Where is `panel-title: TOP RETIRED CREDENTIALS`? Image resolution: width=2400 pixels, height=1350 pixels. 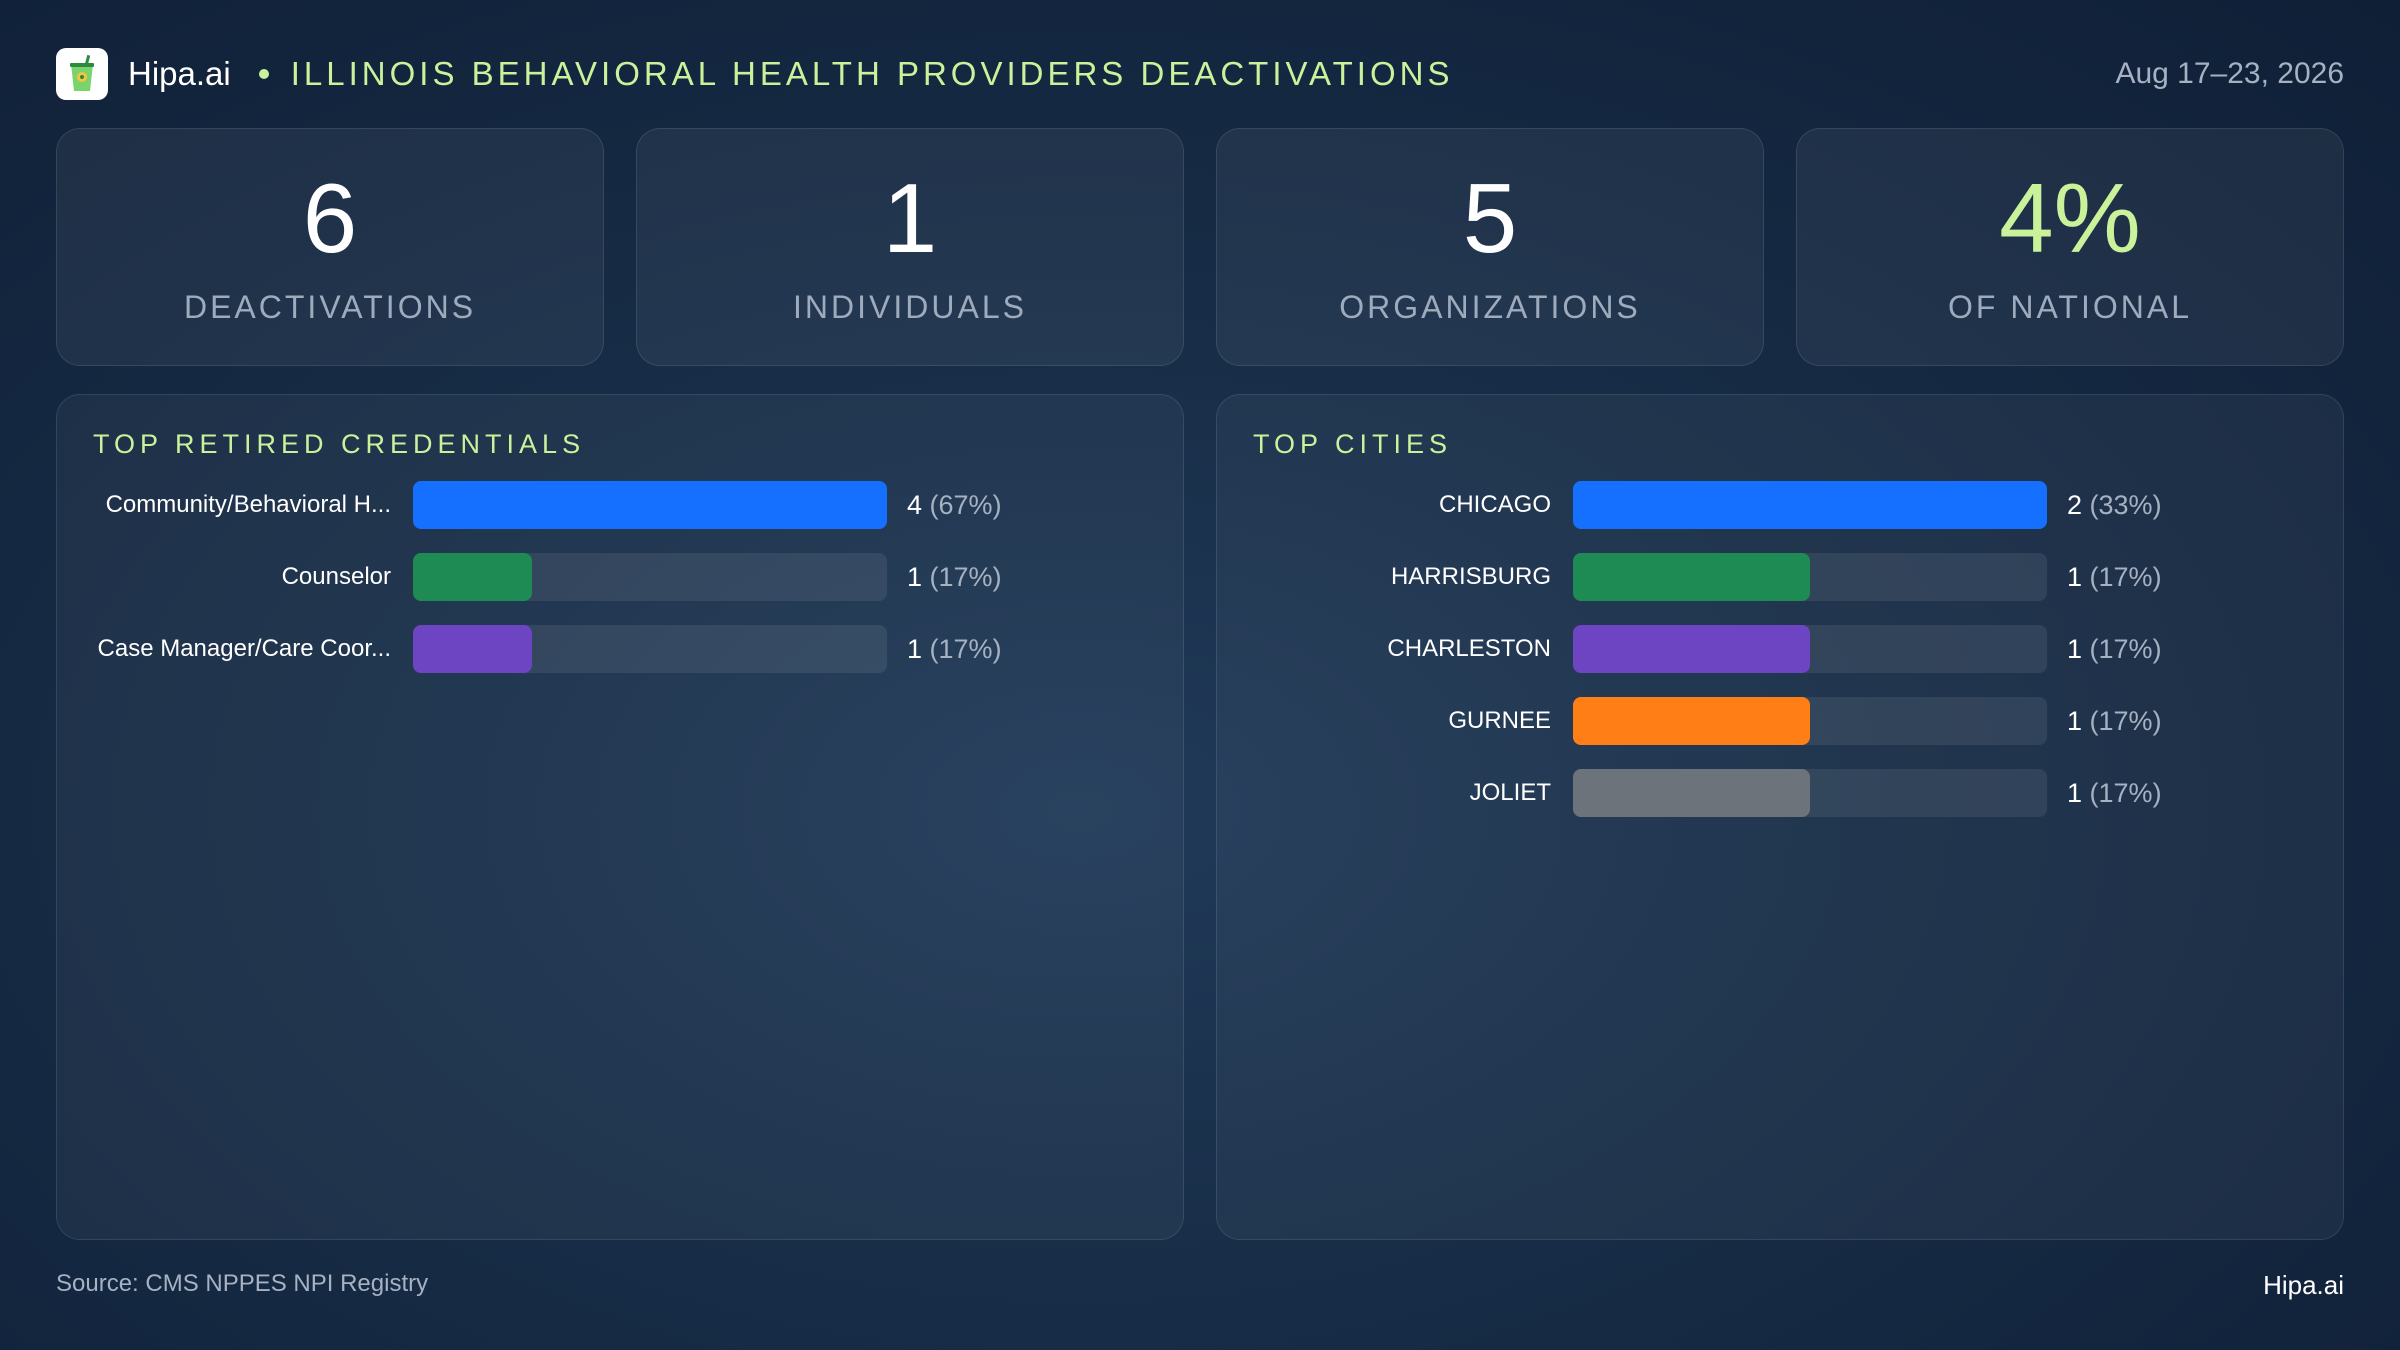 panel-title: TOP RETIRED CREDENTIALS is located at coordinates (339, 444).